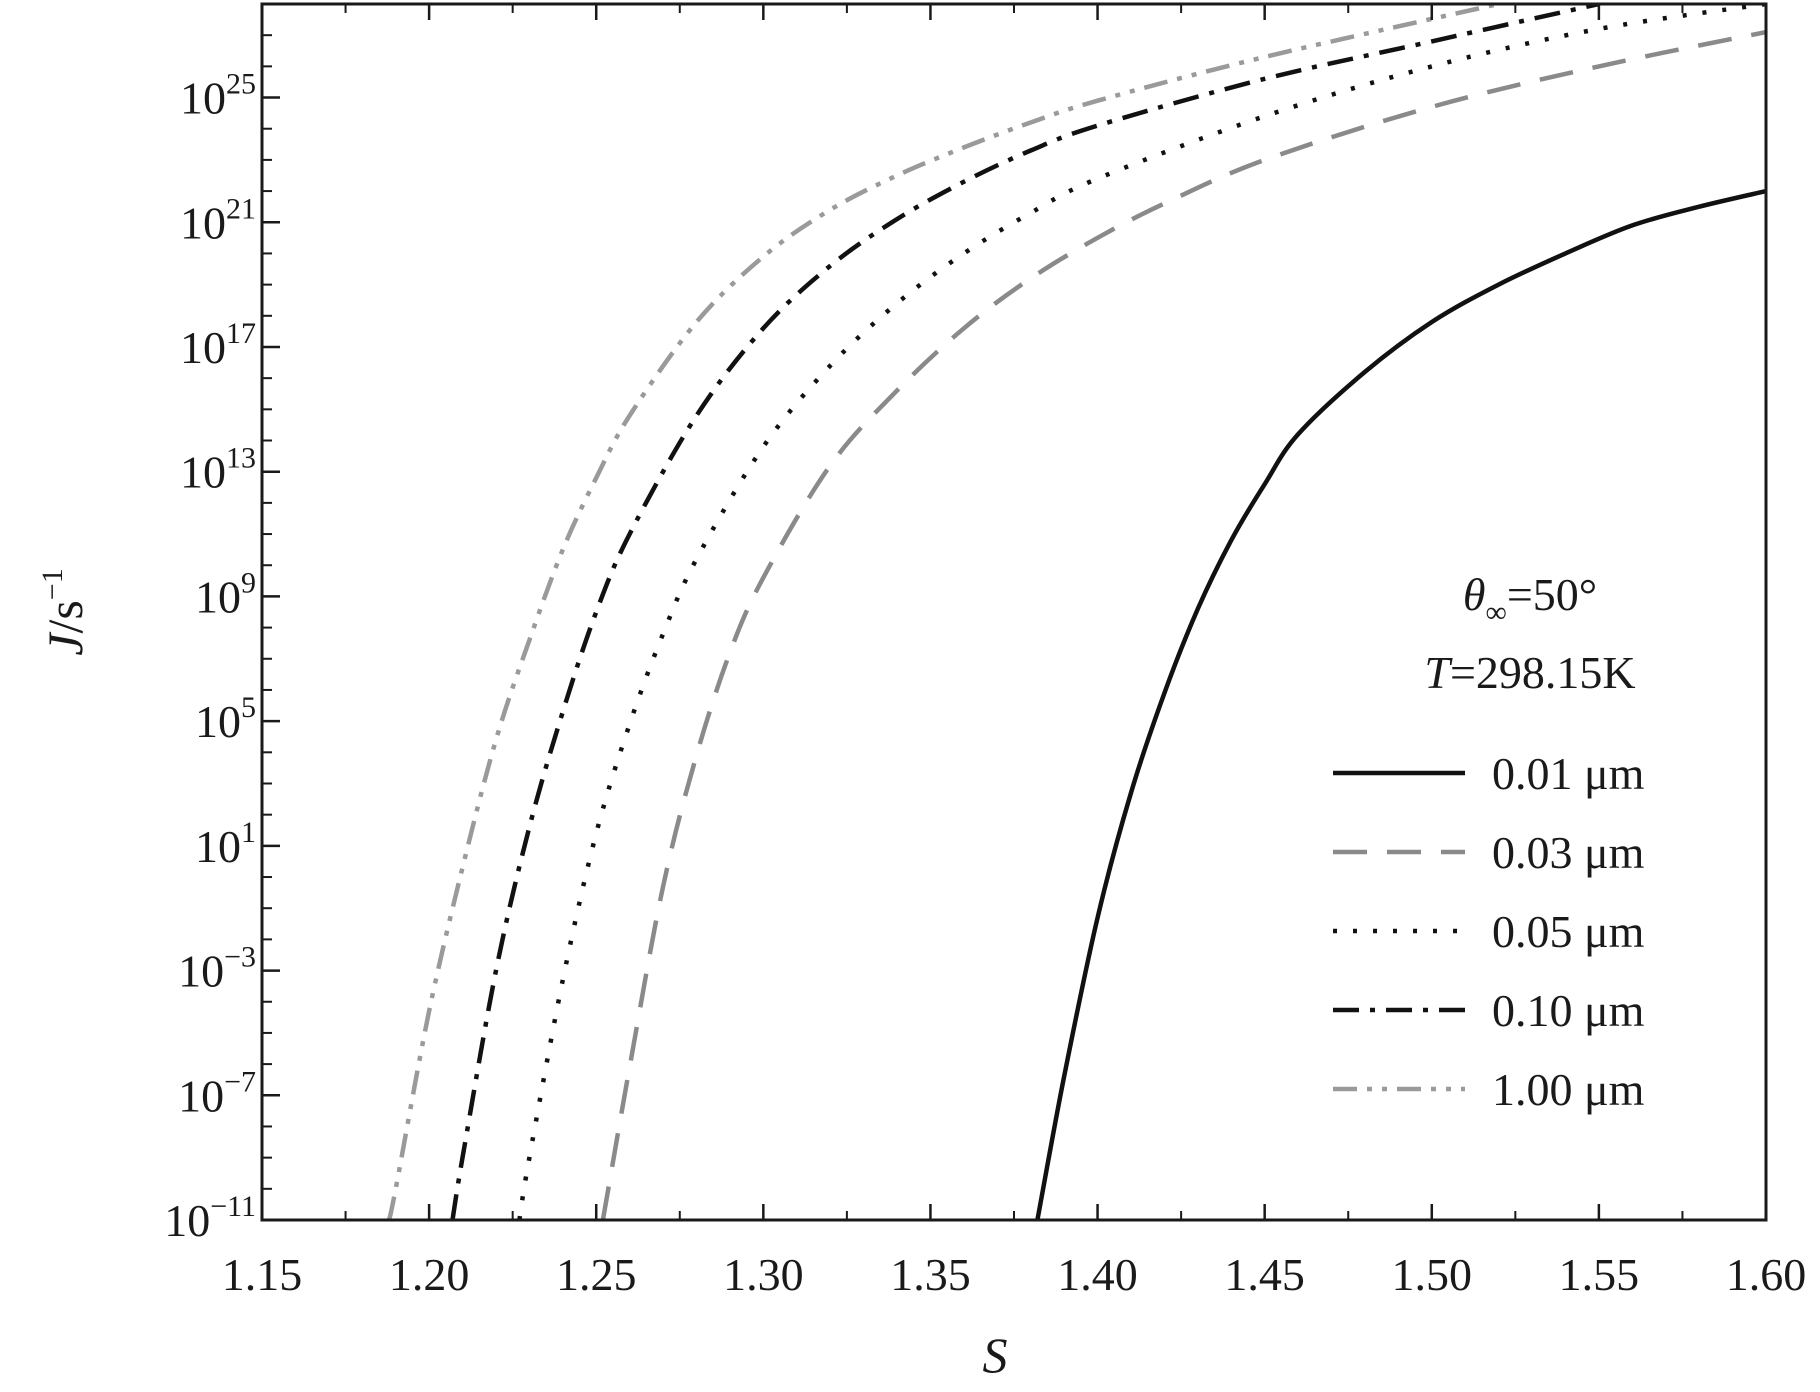 The image size is (1820, 1392). I want to click on y-tick-label: 10²¹, so click(218, 220).